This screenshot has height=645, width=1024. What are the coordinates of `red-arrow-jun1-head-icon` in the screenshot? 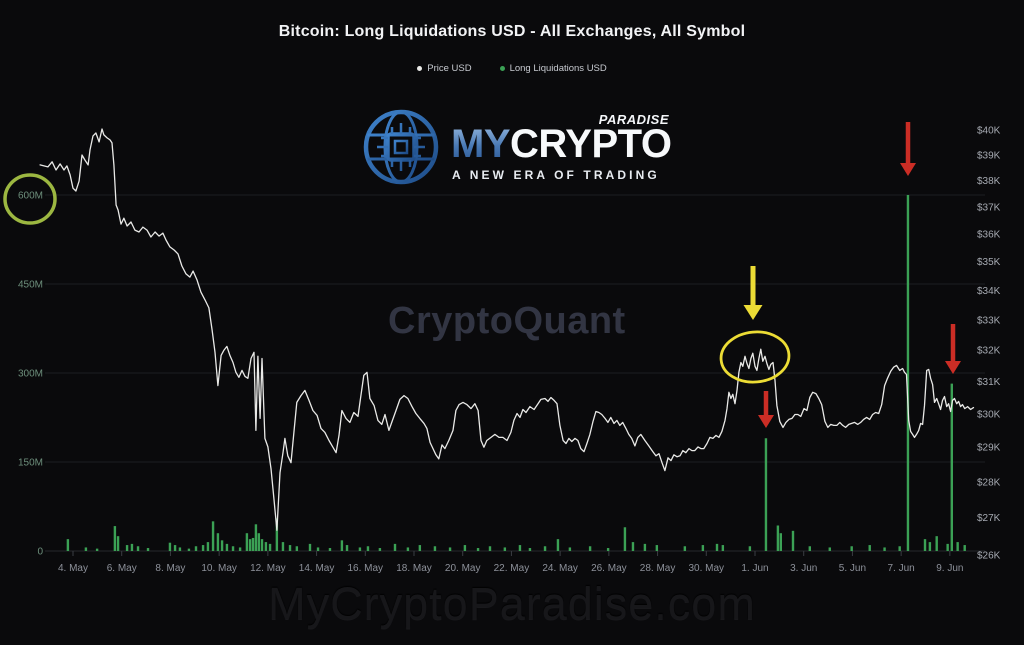 It's located at (766, 421).